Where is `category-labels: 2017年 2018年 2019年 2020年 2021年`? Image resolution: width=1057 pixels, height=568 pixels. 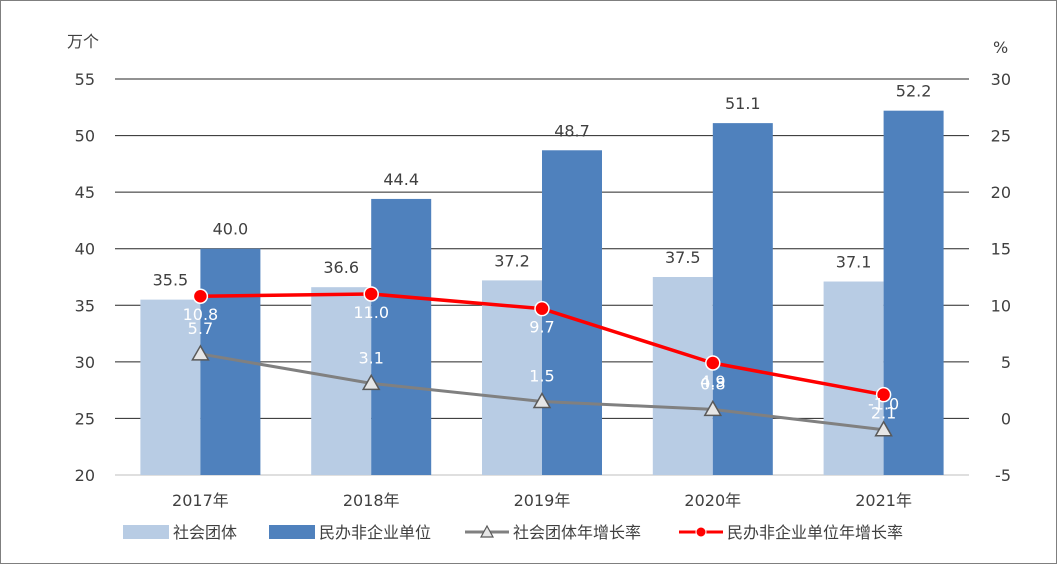
category-labels: 2017年 2018年 2019年 2020年 2021年 is located at coordinates (542, 500).